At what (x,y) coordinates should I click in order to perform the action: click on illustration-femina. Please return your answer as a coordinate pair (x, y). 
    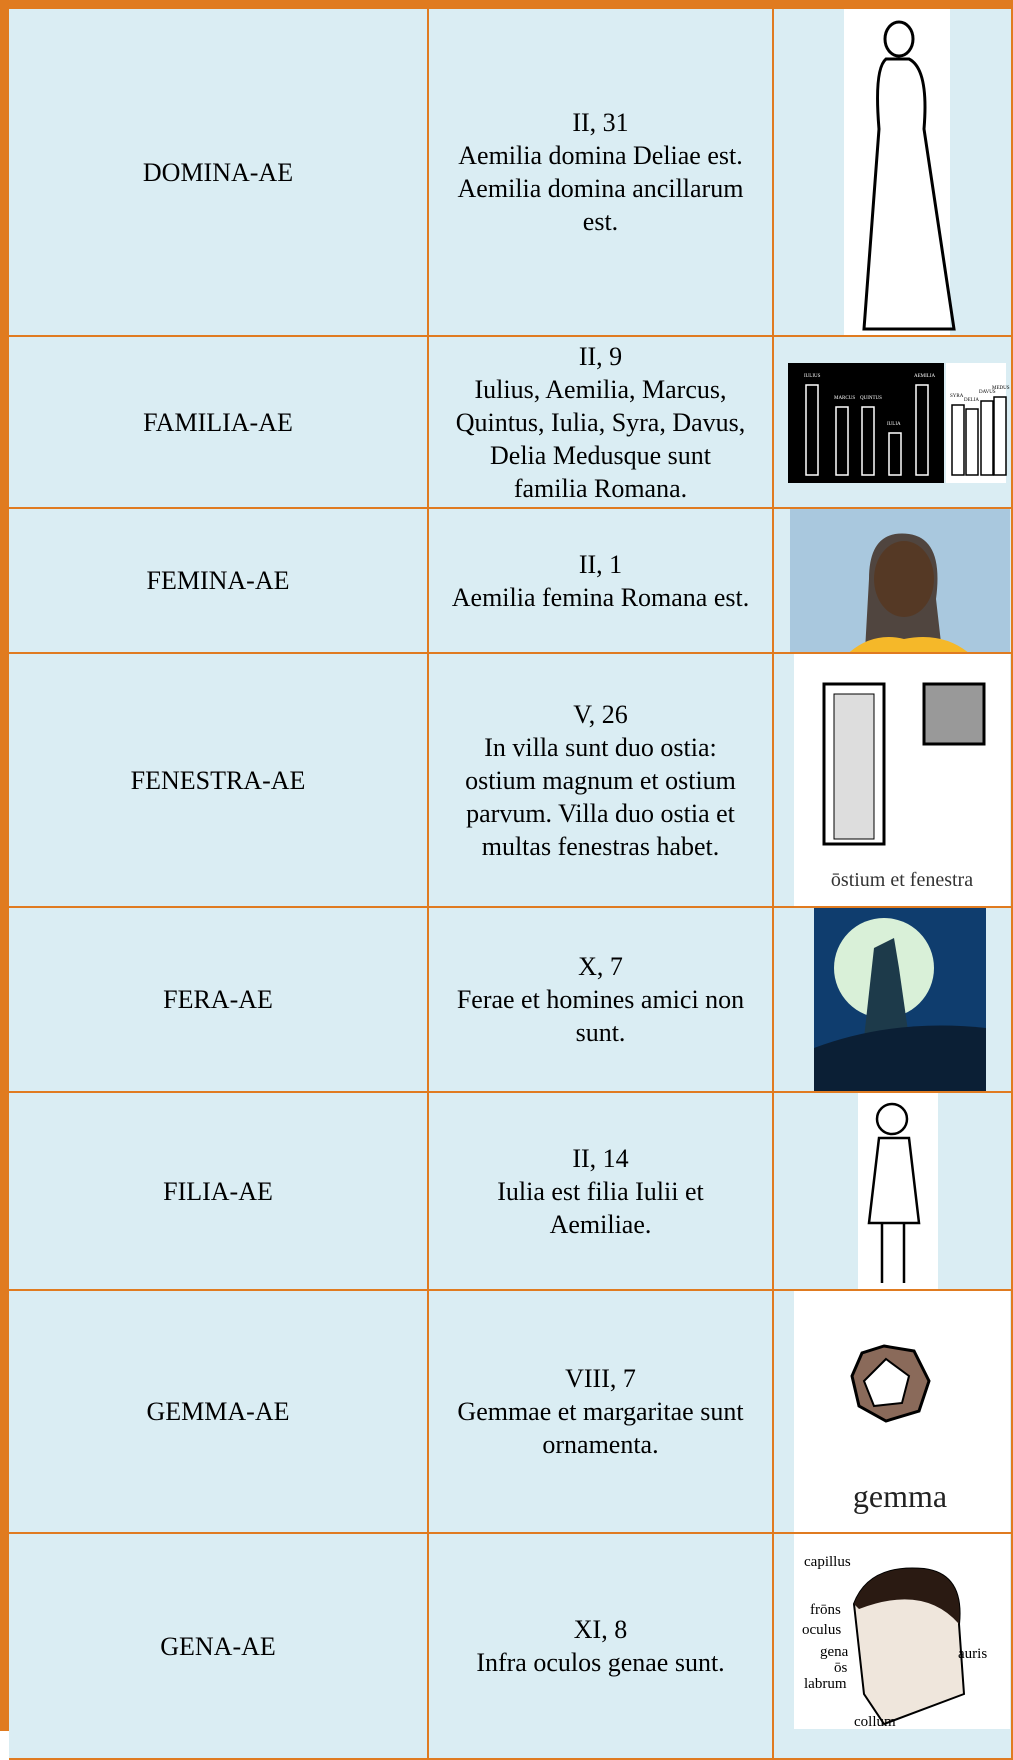
    Looking at the image, I should click on (900, 580).